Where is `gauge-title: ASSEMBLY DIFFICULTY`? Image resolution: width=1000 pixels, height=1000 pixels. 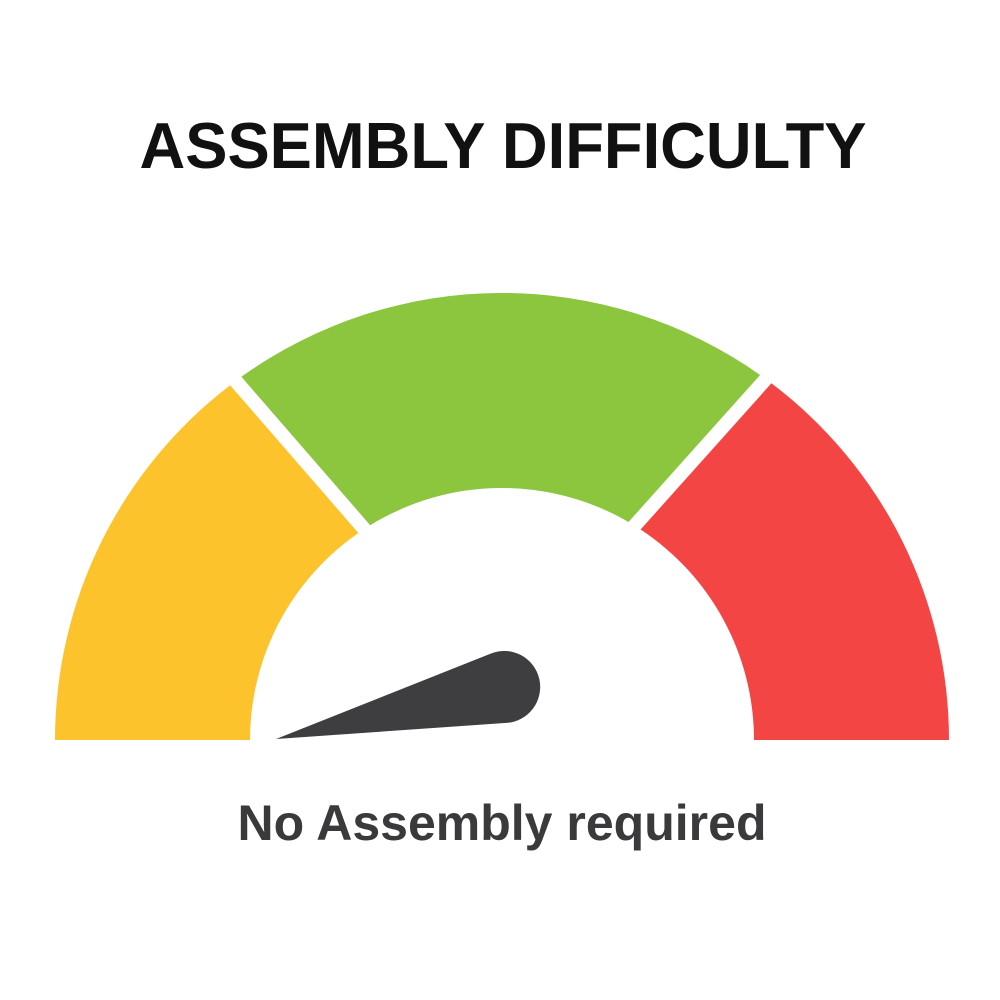 gauge-title: ASSEMBLY DIFFICULTY is located at coordinates (503, 146).